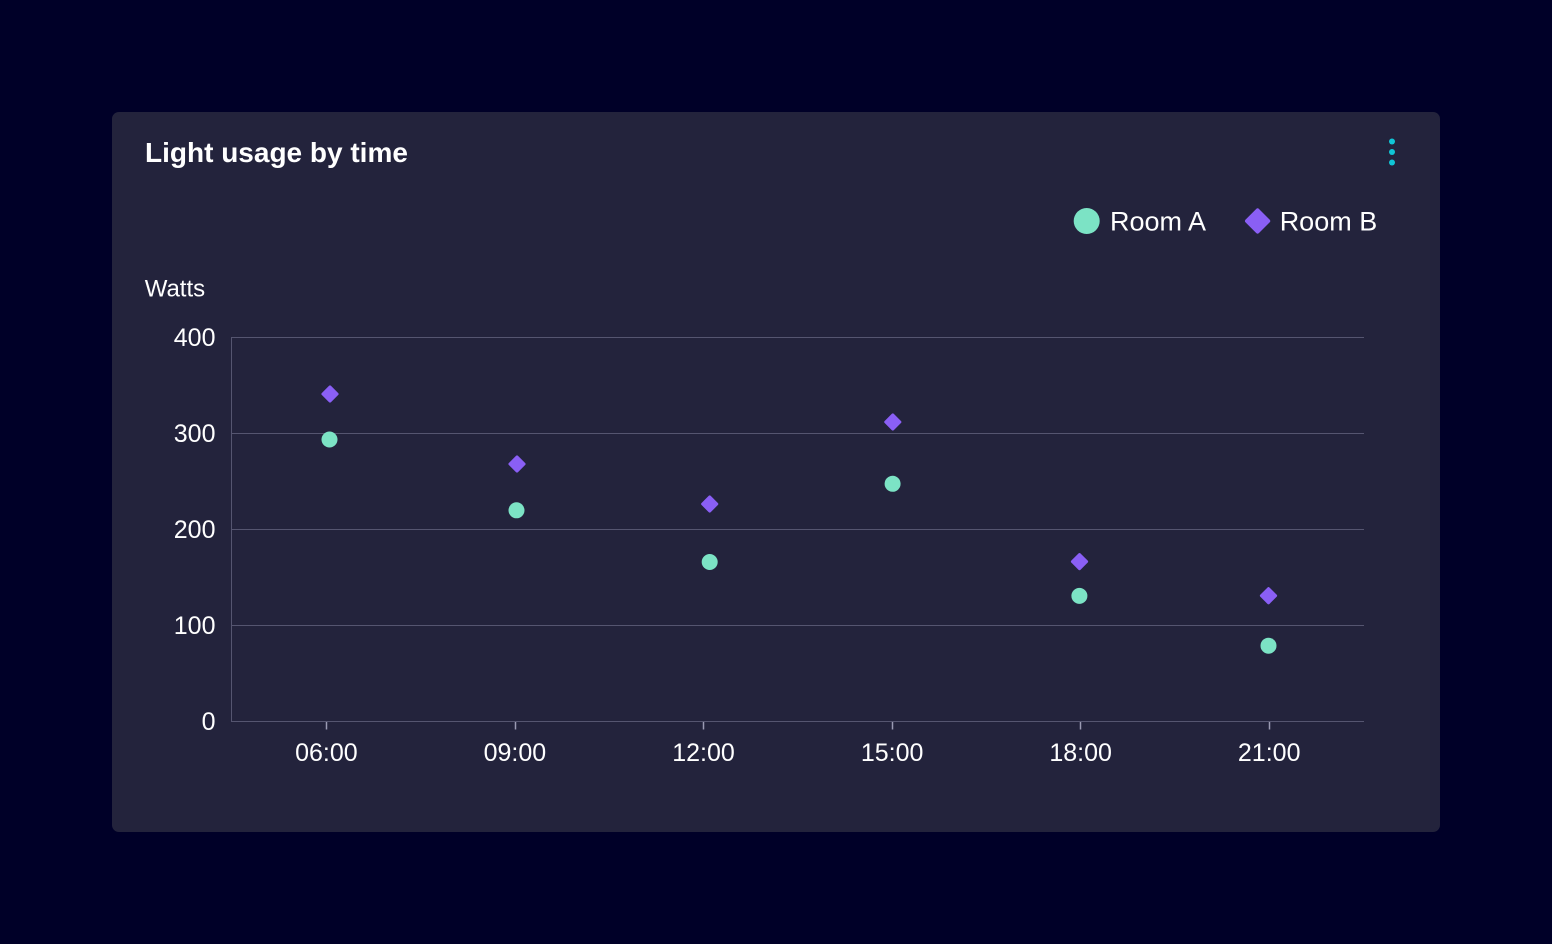  Describe the element at coordinates (1158, 222) in the screenshot. I see `svg-text: Room A` at that location.